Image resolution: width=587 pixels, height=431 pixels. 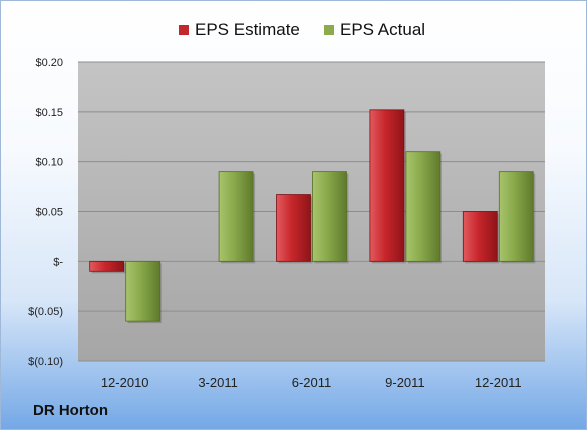 What do you see at coordinates (218, 382) in the screenshot?
I see `x-tick-label: 3-2011` at bounding box center [218, 382].